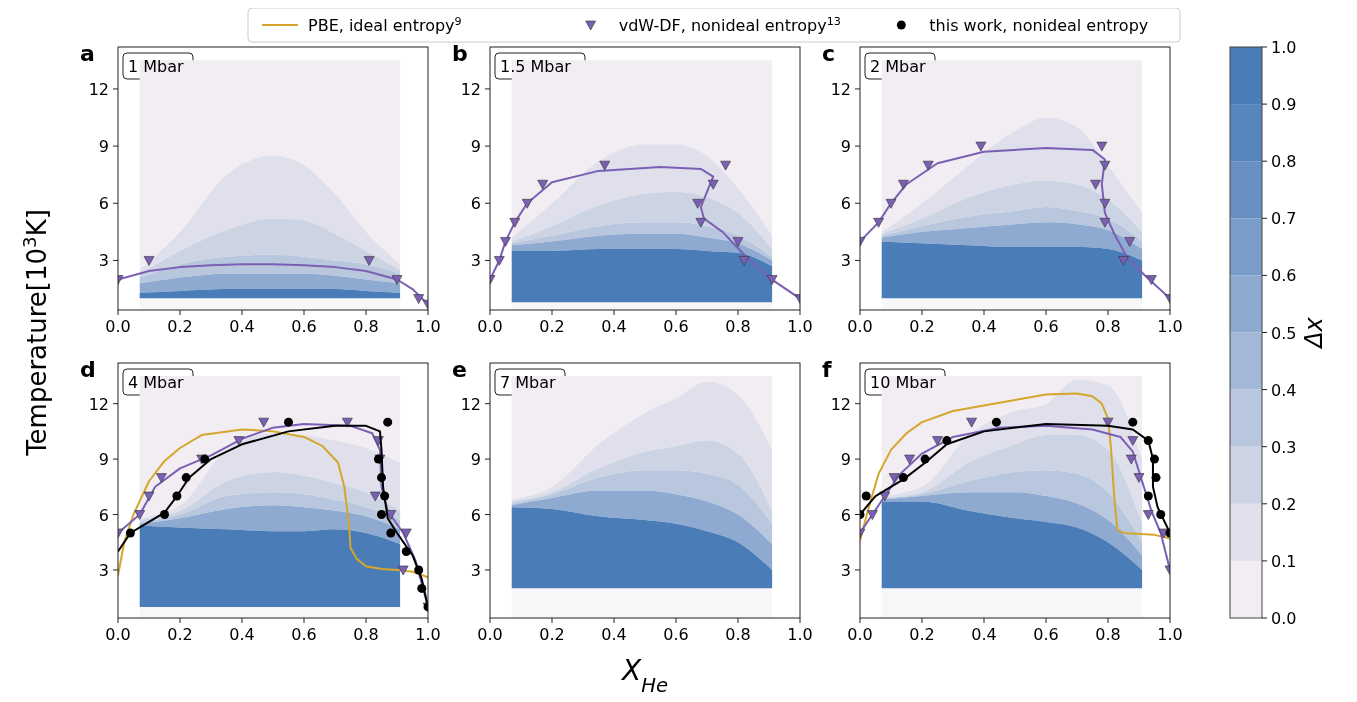  I want to click on y-tick-label: 0.6, so click(1284, 276).